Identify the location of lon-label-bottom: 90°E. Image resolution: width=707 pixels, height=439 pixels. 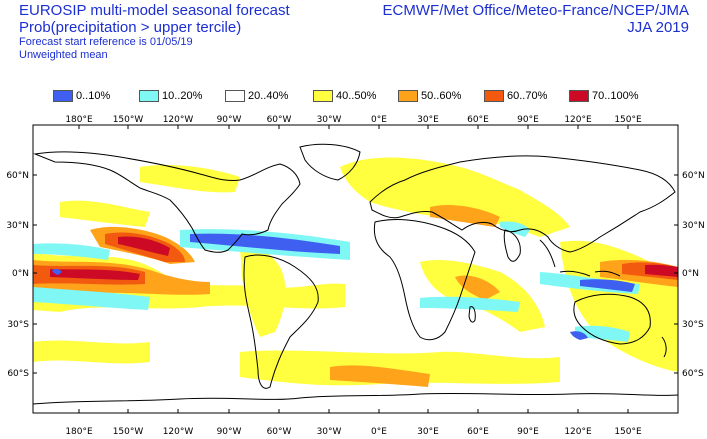
(528, 432).